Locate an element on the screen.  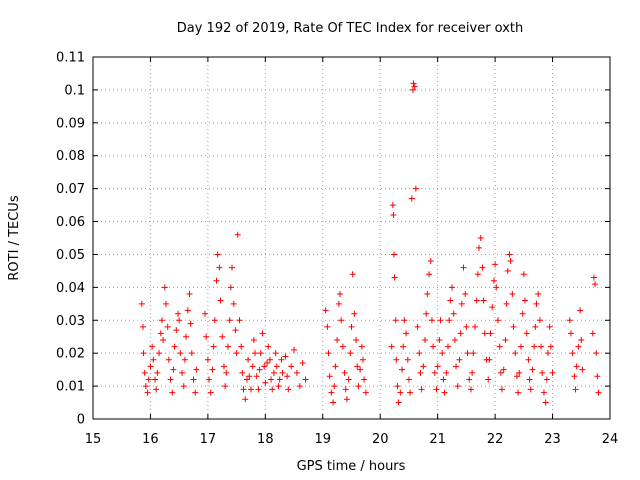
x-tick-label: 21 is located at coordinates (437, 439).